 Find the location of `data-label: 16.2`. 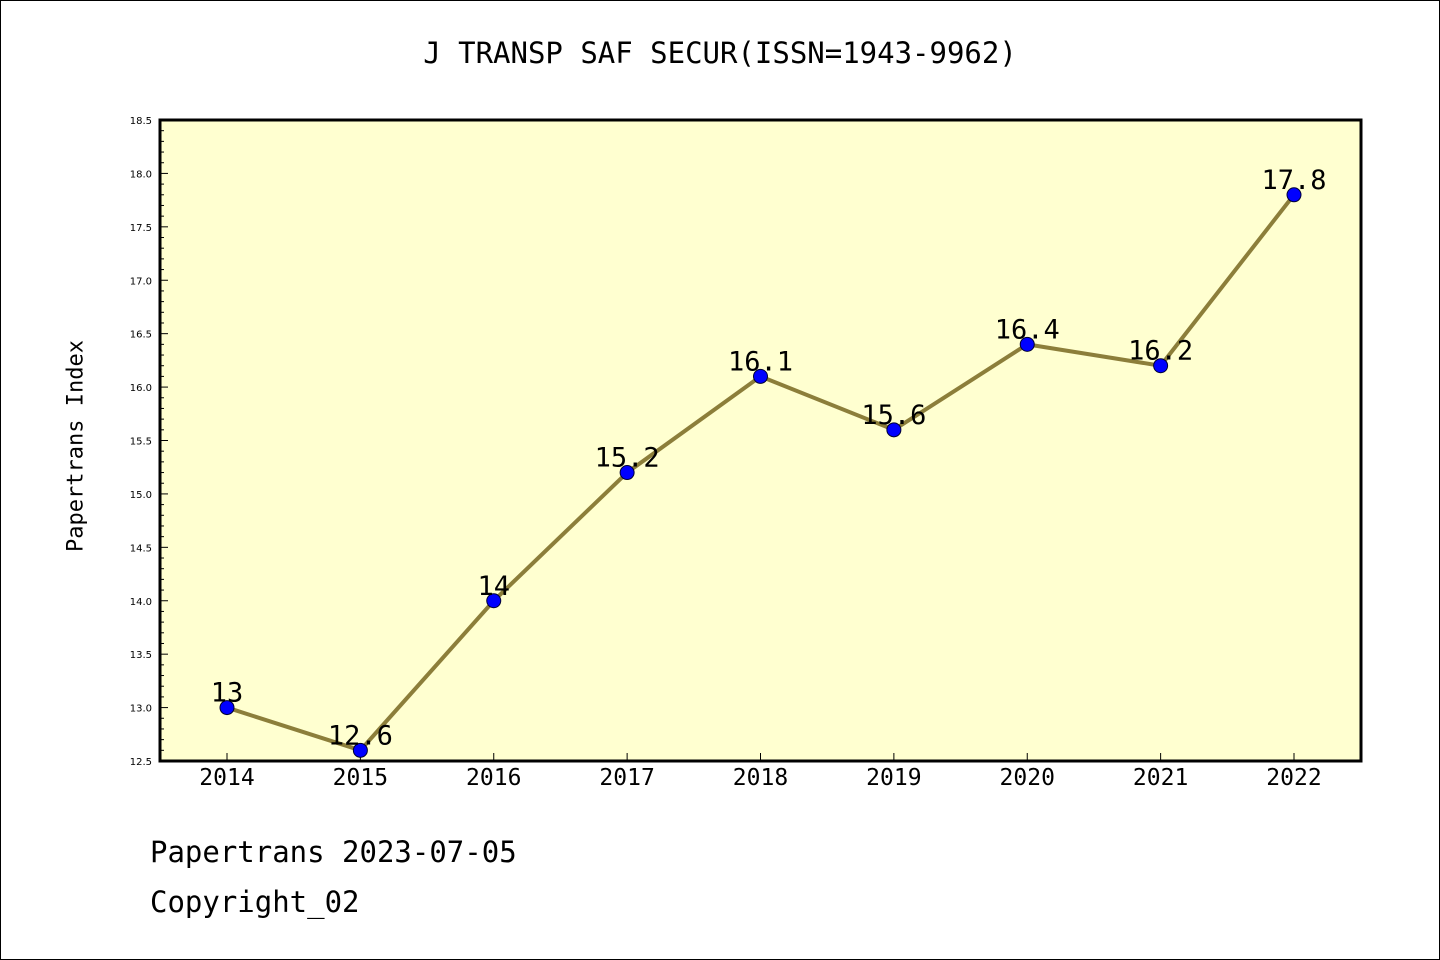

data-label: 16.2 is located at coordinates (1160, 351).